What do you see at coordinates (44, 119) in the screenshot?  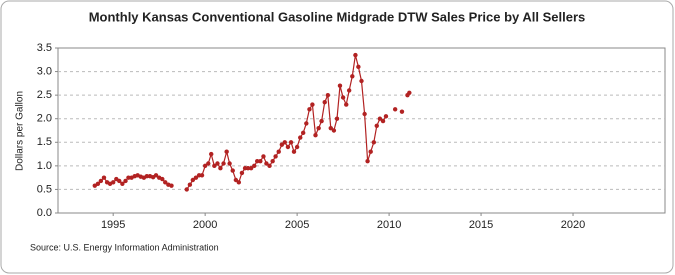 I see `y-tick-label: 2.0` at bounding box center [44, 119].